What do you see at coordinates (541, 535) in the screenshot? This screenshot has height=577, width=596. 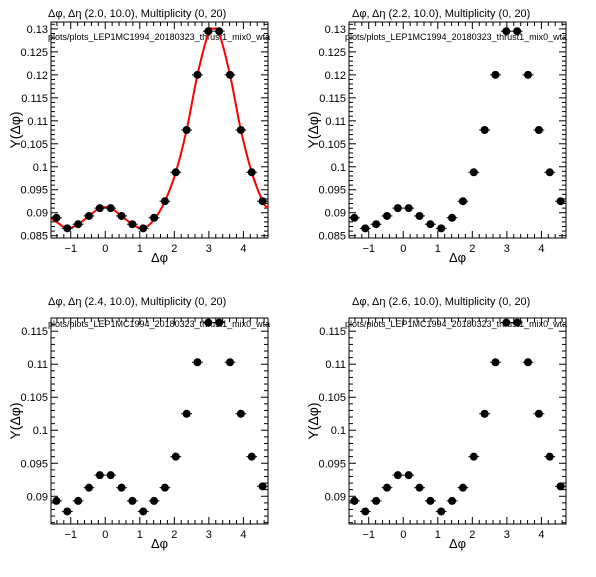 I see `x-tick-label: 4` at bounding box center [541, 535].